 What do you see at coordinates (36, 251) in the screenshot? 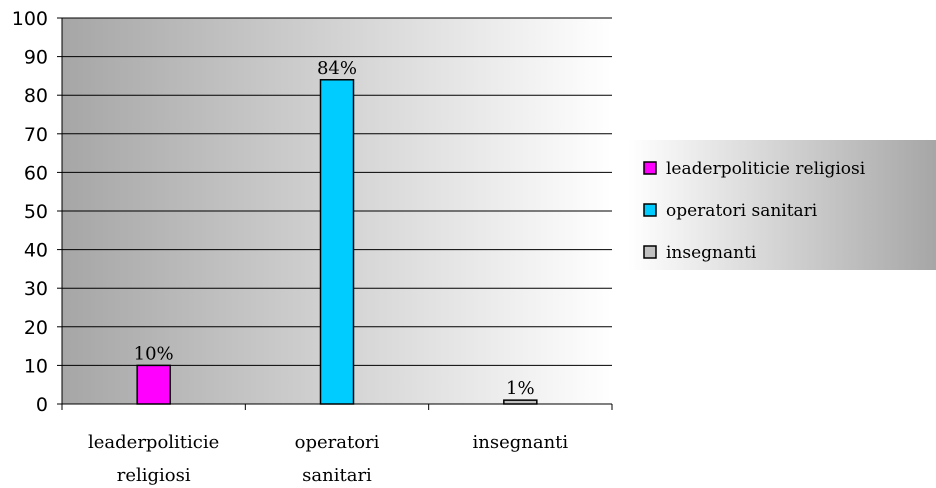
I see `y-tick-label: 40` at bounding box center [36, 251].